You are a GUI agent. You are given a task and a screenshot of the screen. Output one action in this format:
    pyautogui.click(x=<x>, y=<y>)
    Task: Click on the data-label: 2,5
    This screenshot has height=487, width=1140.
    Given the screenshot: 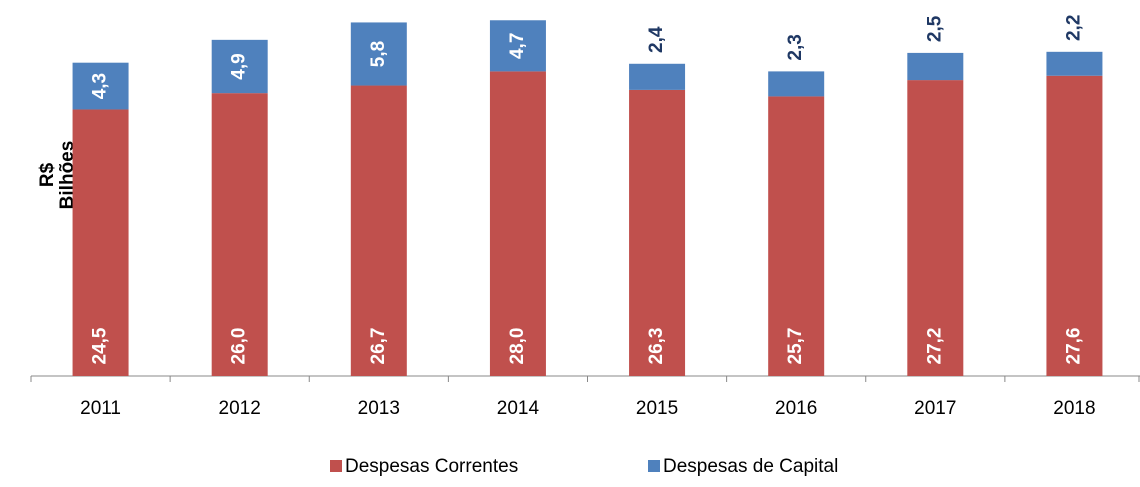 What is the action you would take?
    pyautogui.click(x=934, y=28)
    